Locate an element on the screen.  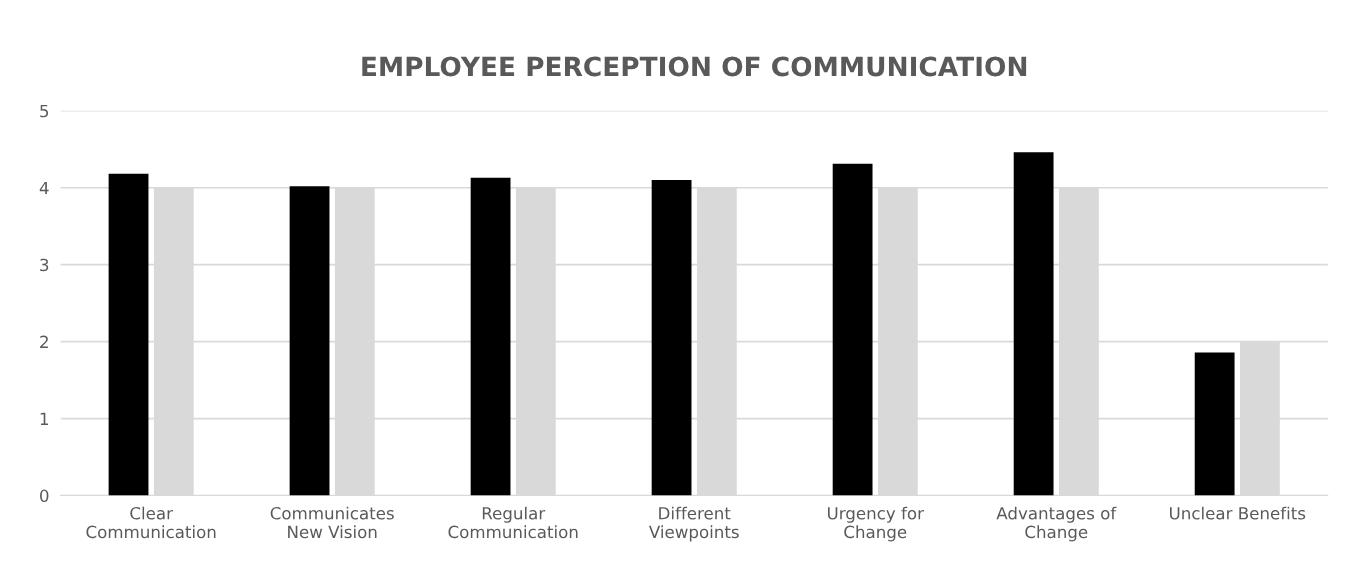
x-tick-label: Unclear Benefits is located at coordinates (1238, 513).